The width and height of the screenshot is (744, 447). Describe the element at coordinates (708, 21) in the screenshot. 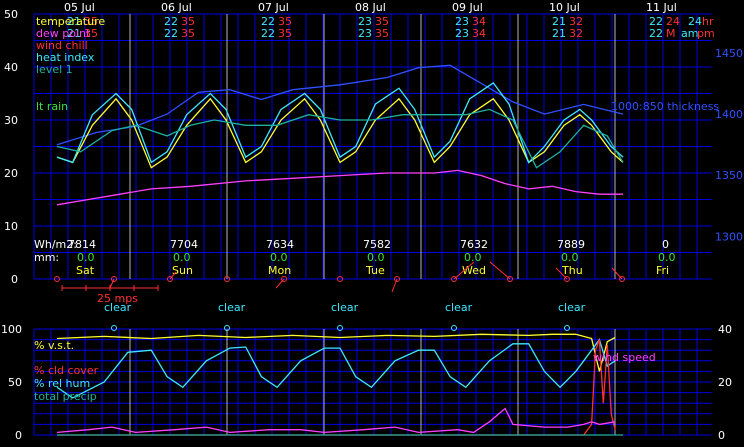

I see `hr-unit: hr` at that location.